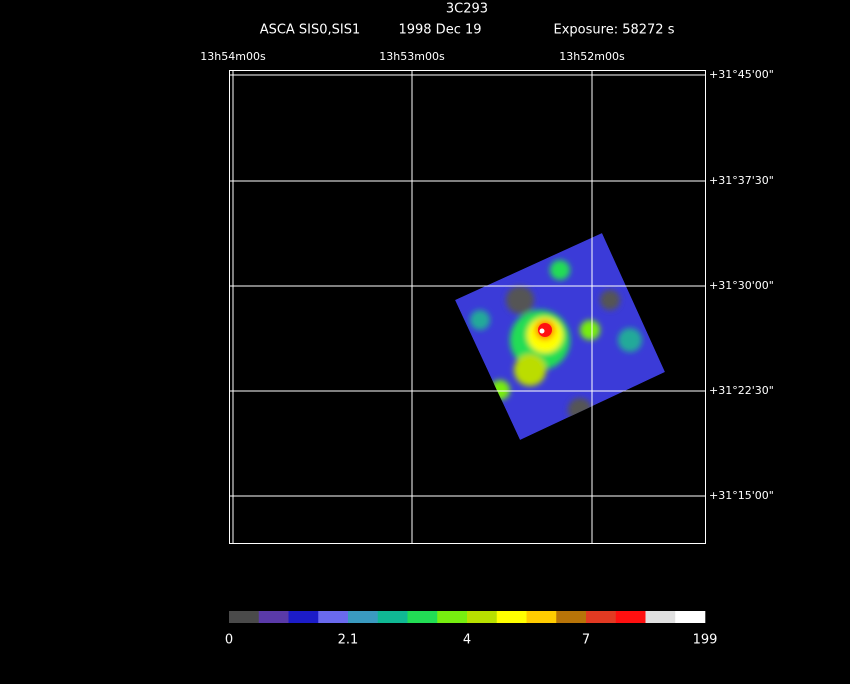 The height and width of the screenshot is (684, 850). What do you see at coordinates (705, 640) in the screenshot?
I see `colorbar-label: 199` at bounding box center [705, 640].